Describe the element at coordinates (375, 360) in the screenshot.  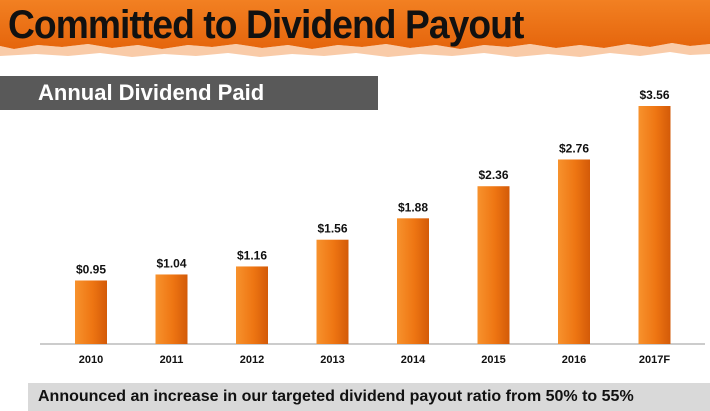
I see `tick-labels-layer: 2010 2011 2012 2013 2014 2015 2016 2017F` at that location.